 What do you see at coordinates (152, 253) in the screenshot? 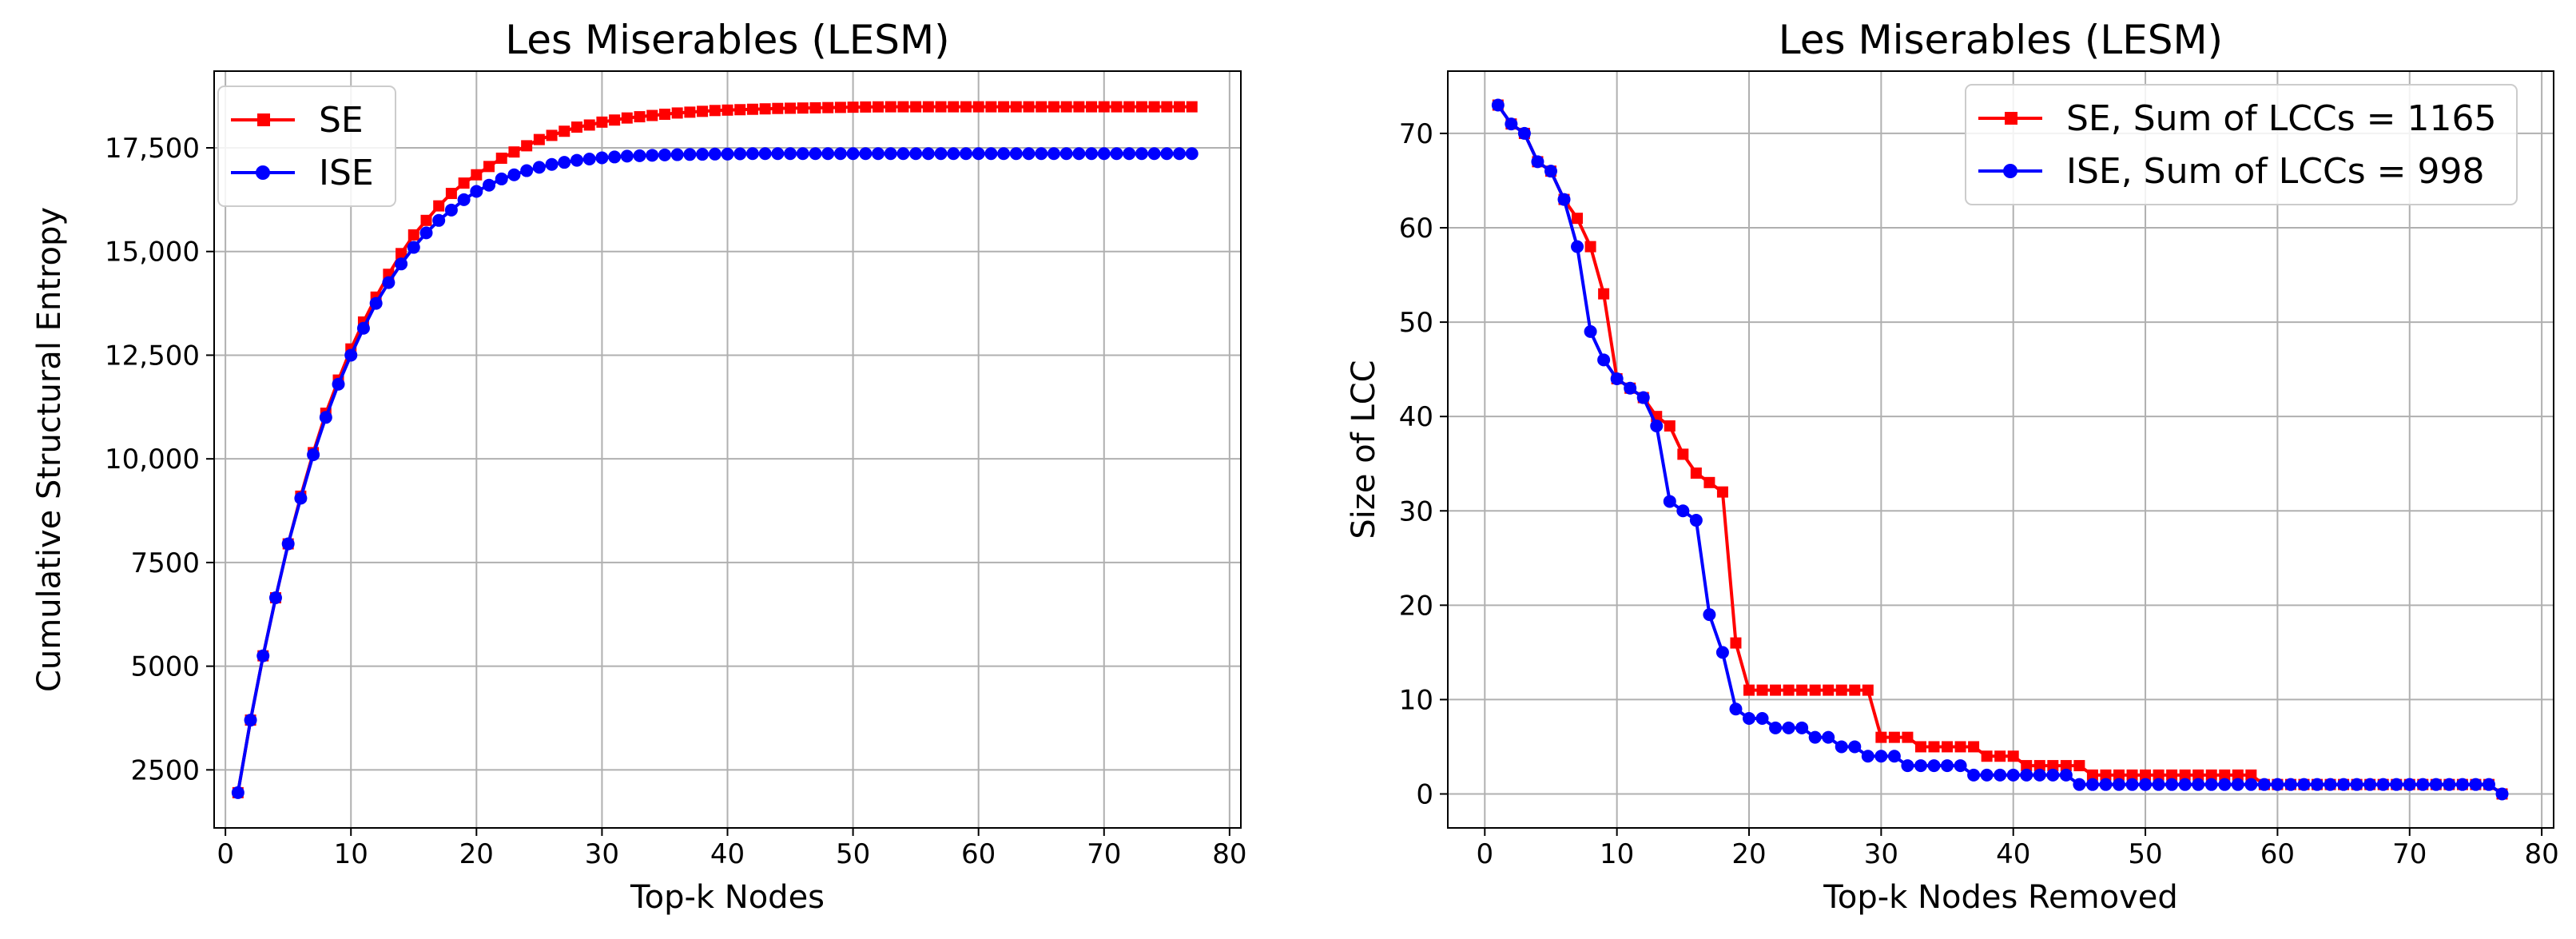
I see `y-tick-label: 15,000` at bounding box center [152, 253].